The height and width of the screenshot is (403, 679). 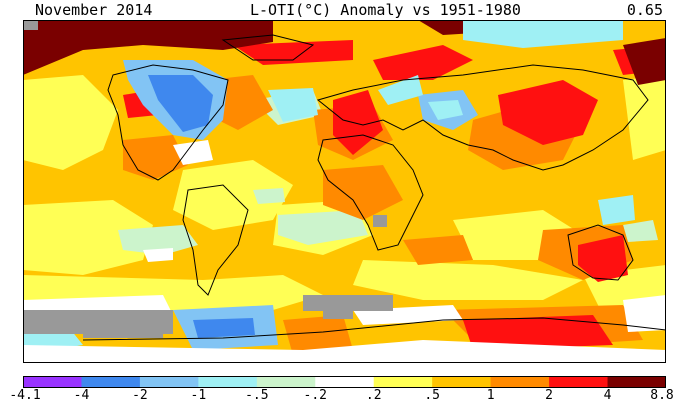 What do you see at coordinates (662, 395) in the screenshot?
I see `colorbar-tick-label: 8.8` at bounding box center [662, 395].